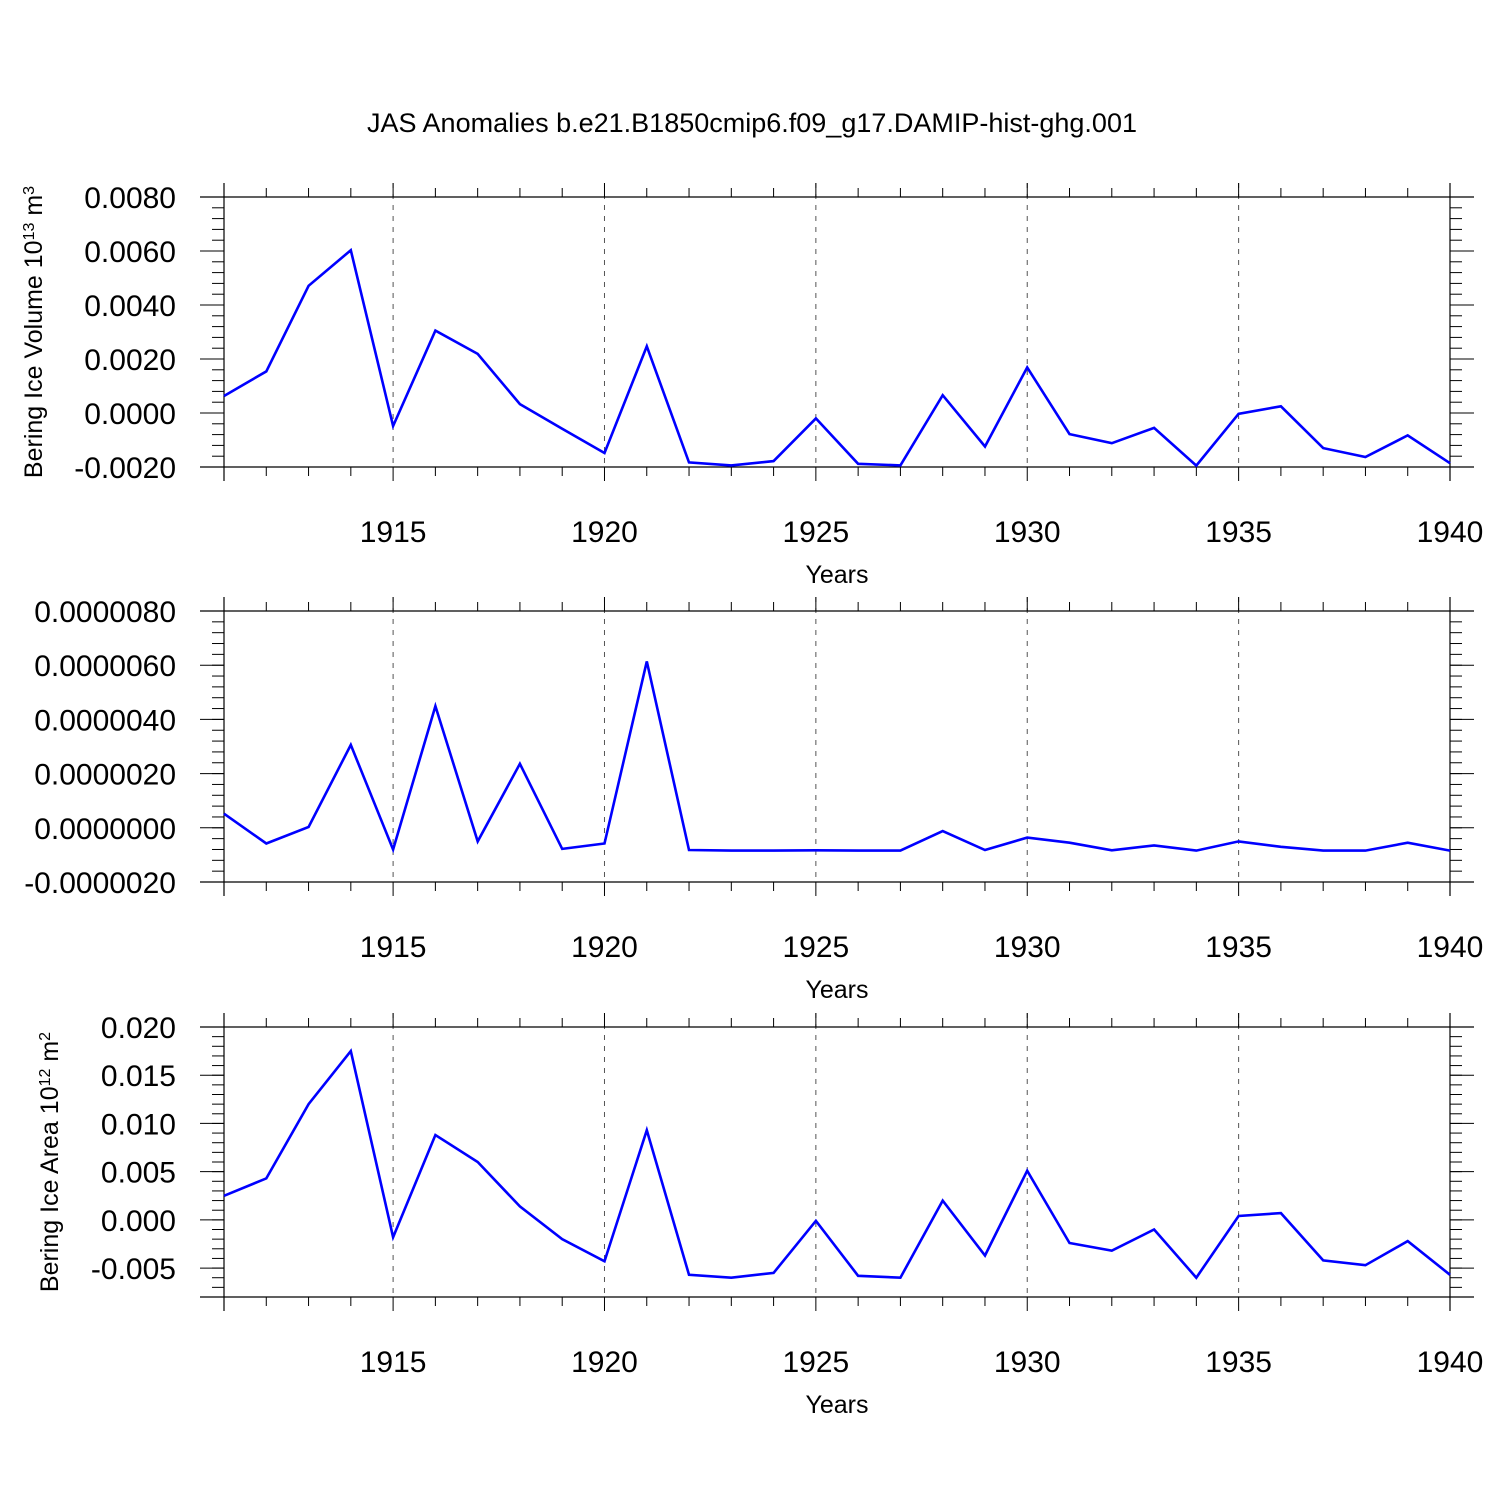 The height and width of the screenshot is (1500, 1500). Describe the element at coordinates (130, 306) in the screenshot. I see `y-tick-label: 0.0040` at that location.